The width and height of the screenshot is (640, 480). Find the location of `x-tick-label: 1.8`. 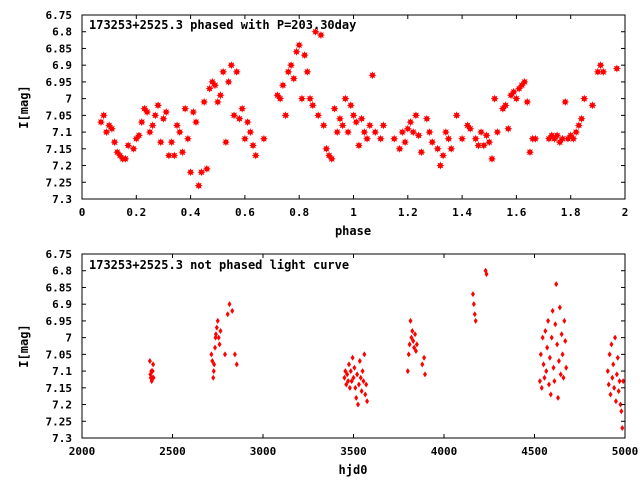

x-tick-label: 1.8 is located at coordinates (571, 212).